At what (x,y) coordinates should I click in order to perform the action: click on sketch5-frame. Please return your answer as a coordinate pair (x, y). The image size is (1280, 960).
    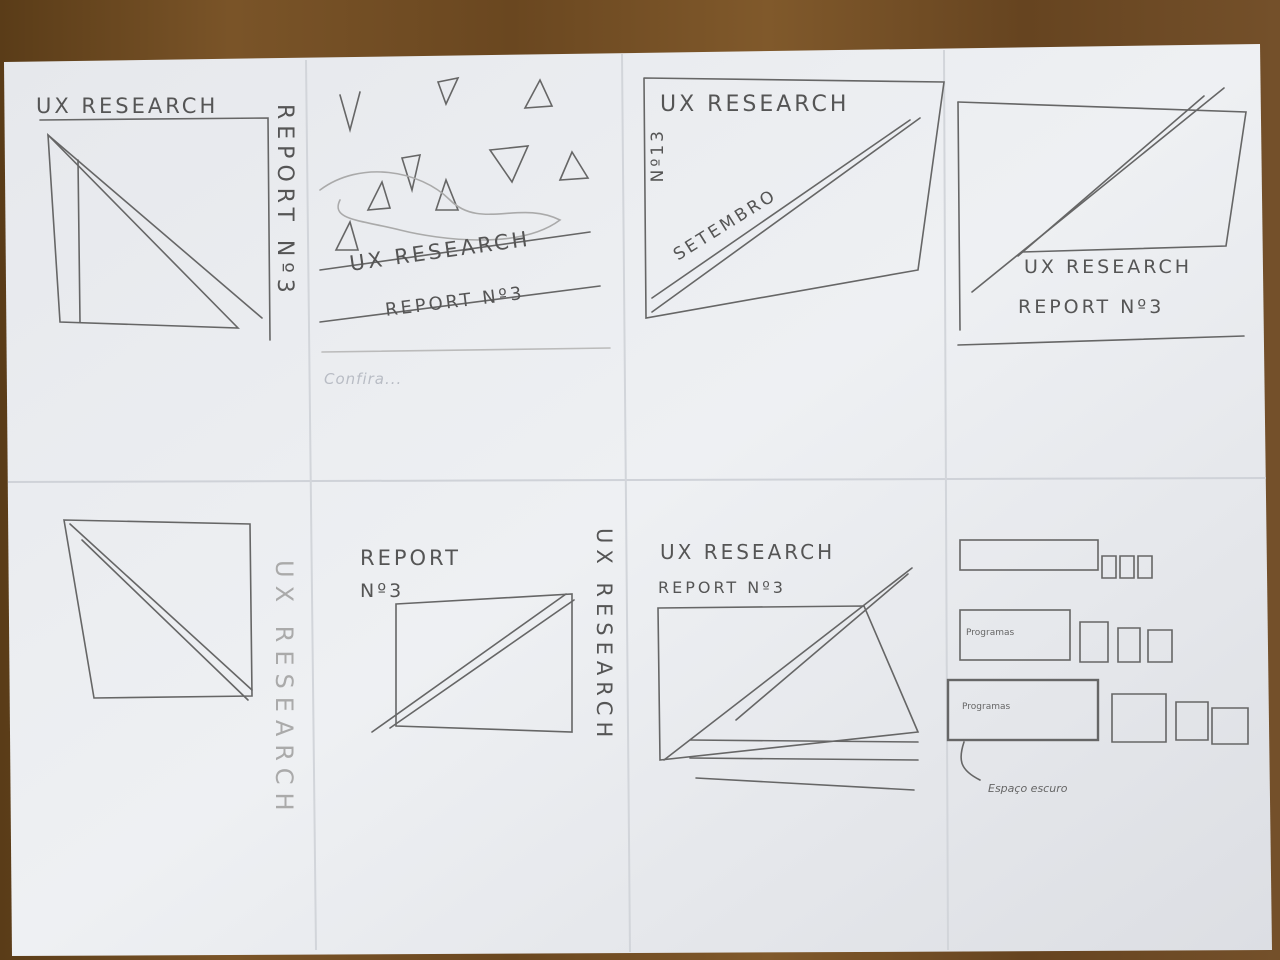
    Looking at the image, I should click on (158, 609).